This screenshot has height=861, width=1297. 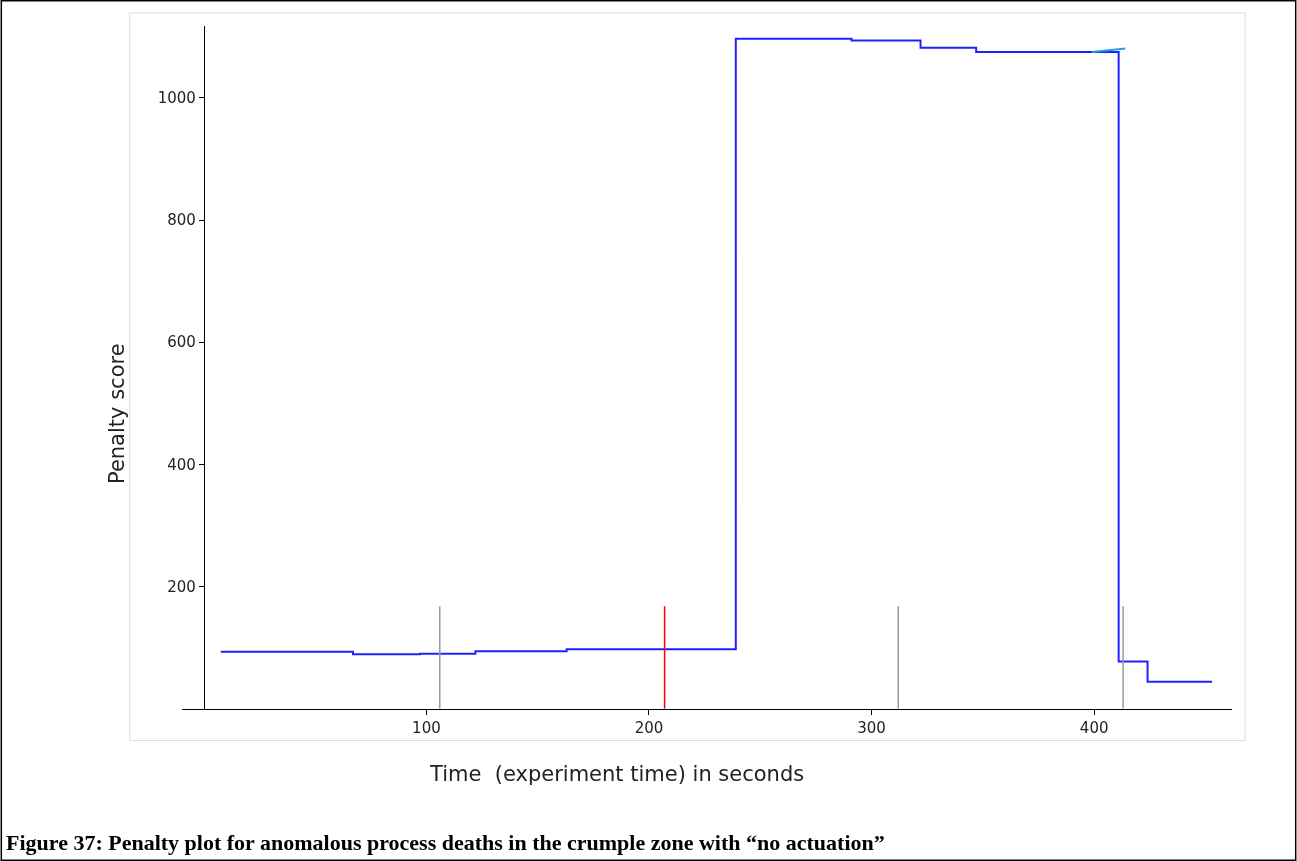 I want to click on caption: Figure 37: Penalty plot for anomalous process deaths in the crumple zone with “no actuation”, so click(x=445, y=842).